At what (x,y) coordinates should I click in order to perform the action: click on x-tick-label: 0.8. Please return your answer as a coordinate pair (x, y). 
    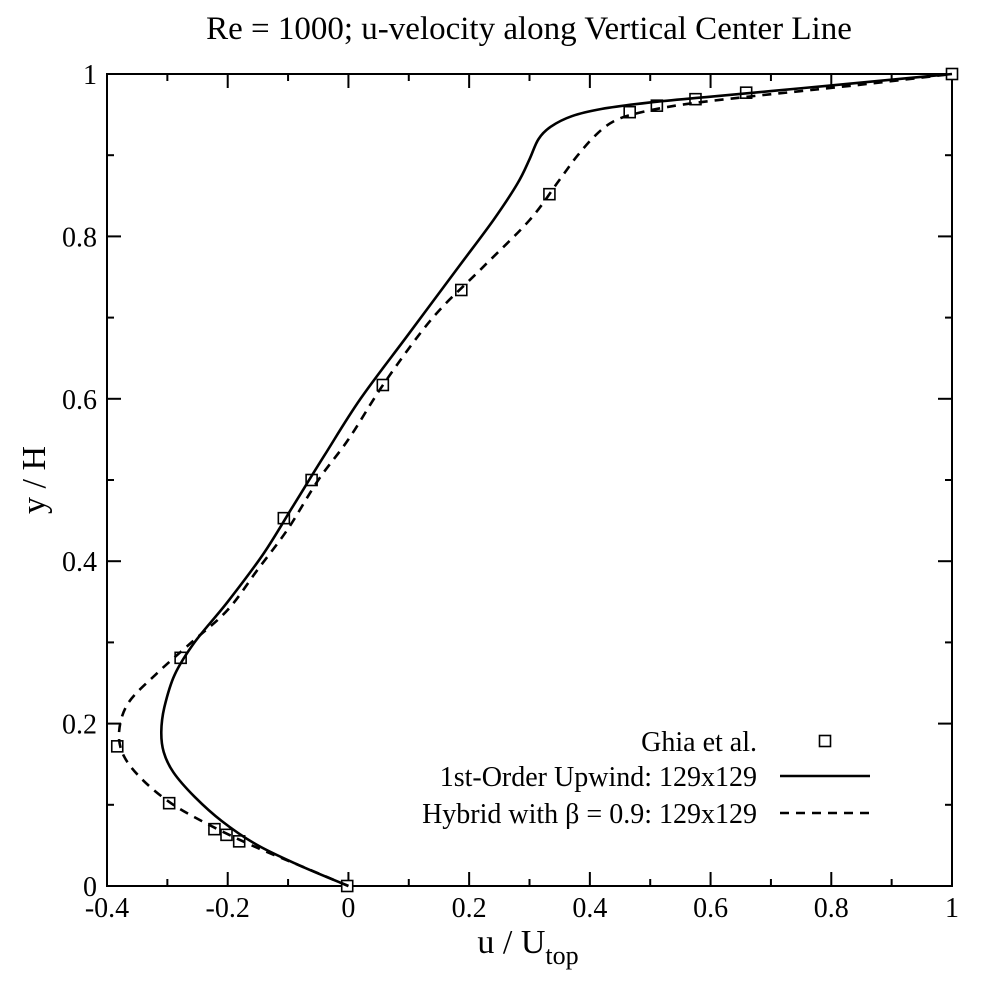
    Looking at the image, I should click on (831, 908).